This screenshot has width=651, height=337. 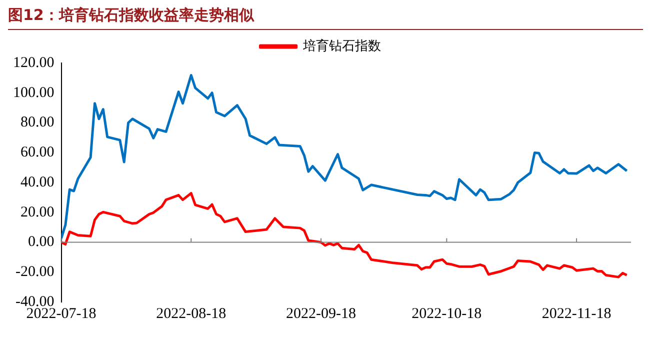 What do you see at coordinates (41, 242) in the screenshot?
I see `y-tick-label: 0.00` at bounding box center [41, 242].